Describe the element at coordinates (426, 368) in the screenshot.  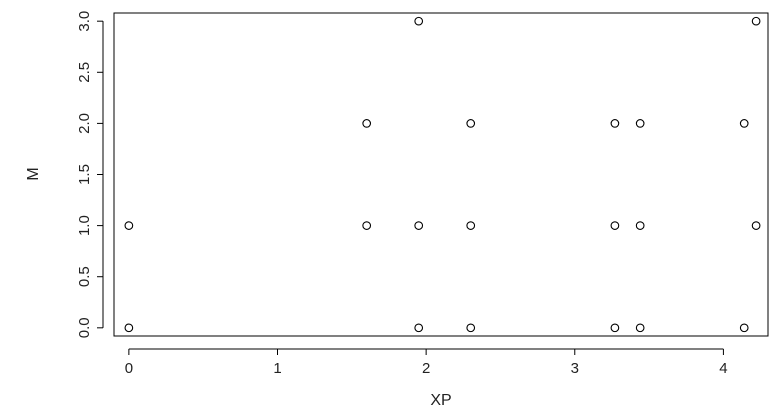
I see `x-tick-label: 2` at that location.